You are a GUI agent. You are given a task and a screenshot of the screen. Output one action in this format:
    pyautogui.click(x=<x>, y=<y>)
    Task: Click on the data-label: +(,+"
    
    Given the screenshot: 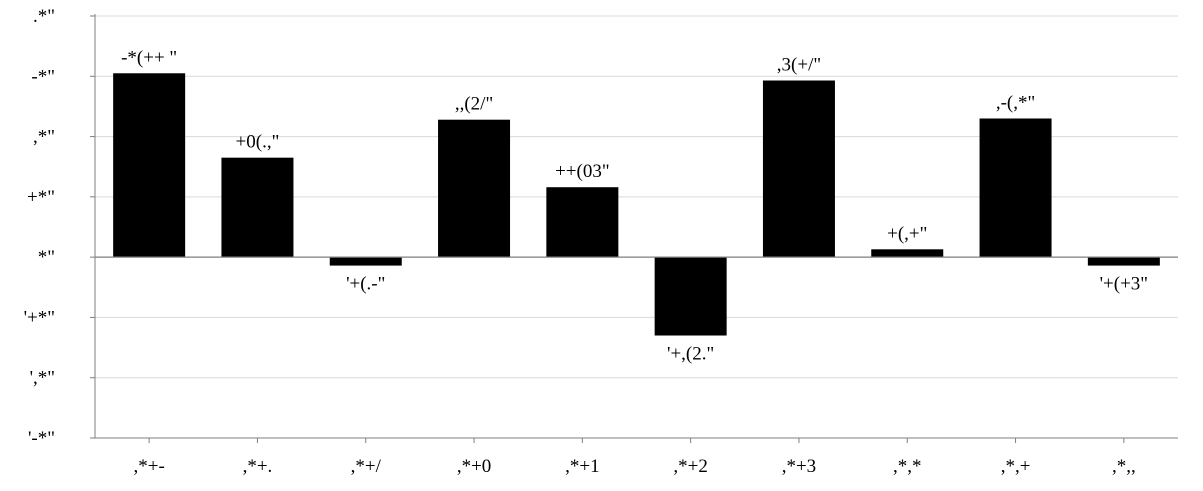 What is the action you would take?
    pyautogui.click(x=907, y=233)
    